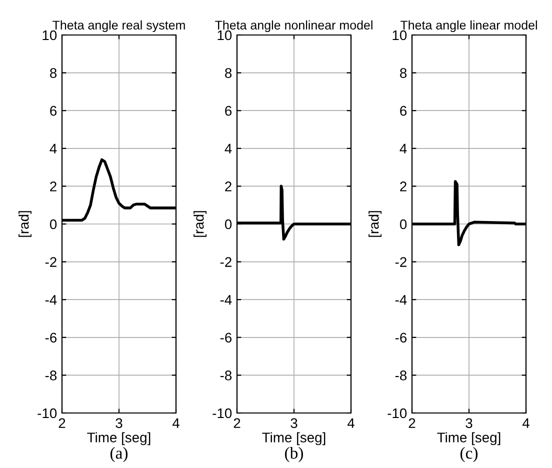 The width and height of the screenshot is (552, 468). I want to click on text: (a), so click(119, 454).